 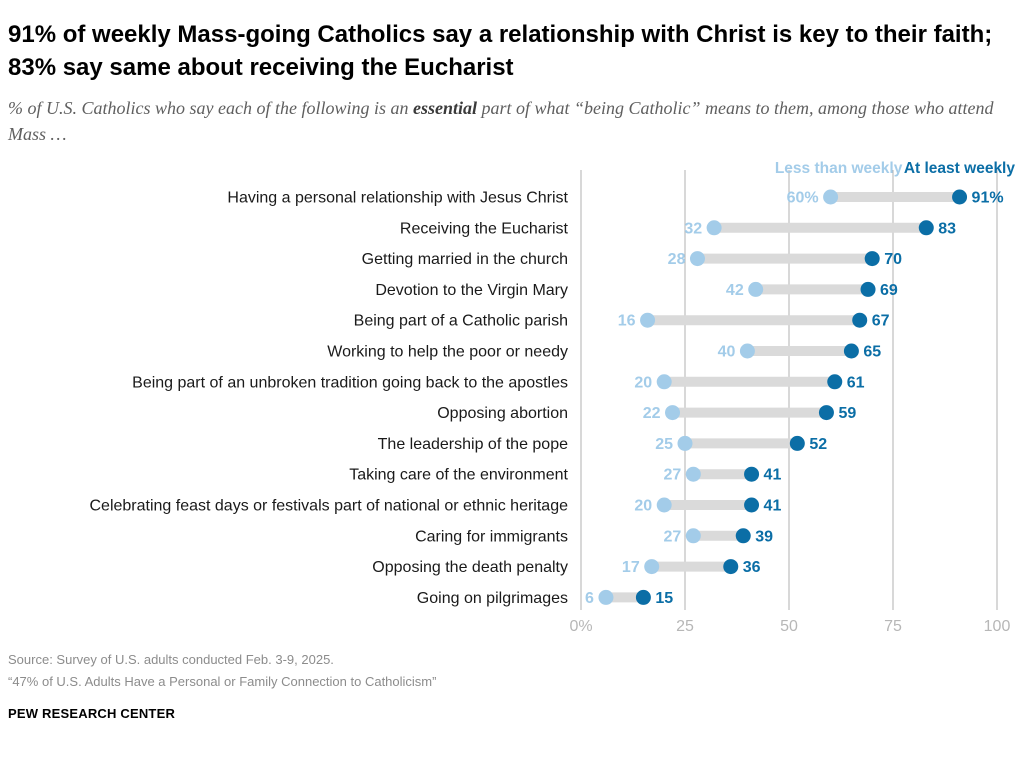 I want to click on value-label-less-than-weekly: 60%, so click(x=803, y=198).